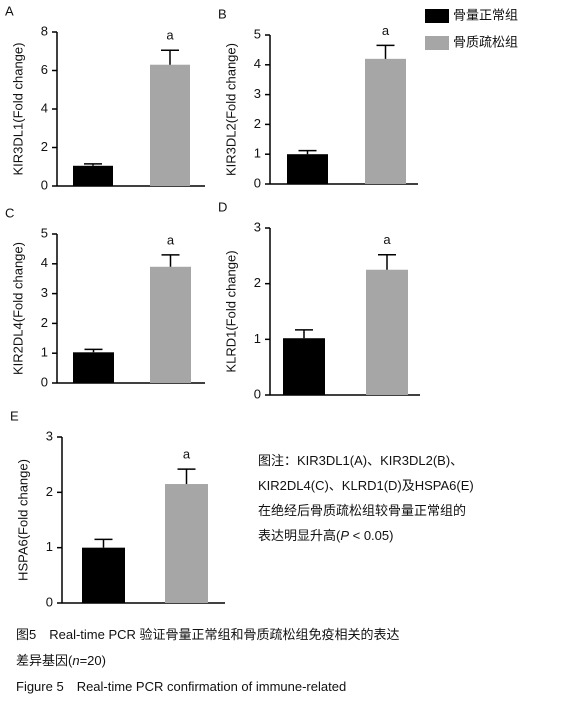 This screenshot has height=702, width=570. Describe the element at coordinates (17, 308) in the screenshot. I see `y-axis-label: KIR2DL4(Fold change)` at that location.